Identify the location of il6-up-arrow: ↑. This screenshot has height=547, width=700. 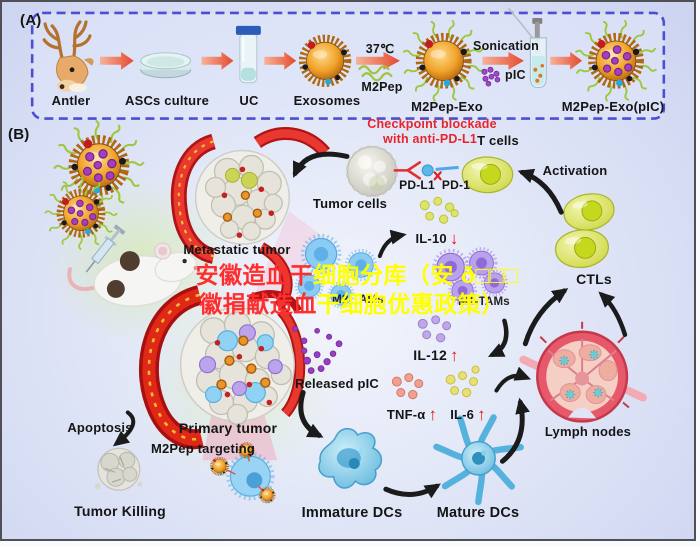
(481, 414).